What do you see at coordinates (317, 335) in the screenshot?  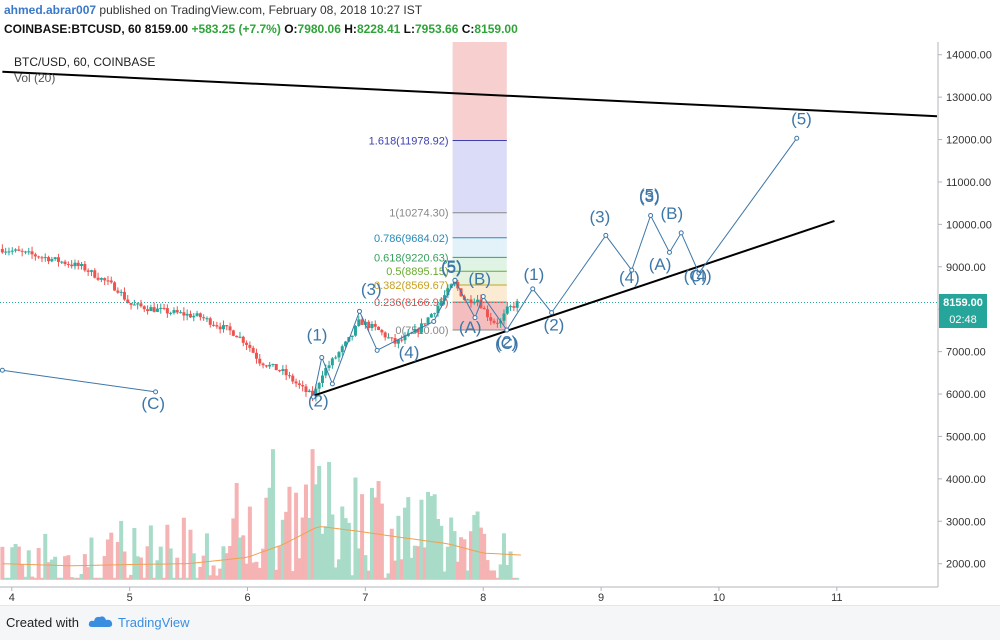 I see `wave-label: (1)` at bounding box center [317, 335].